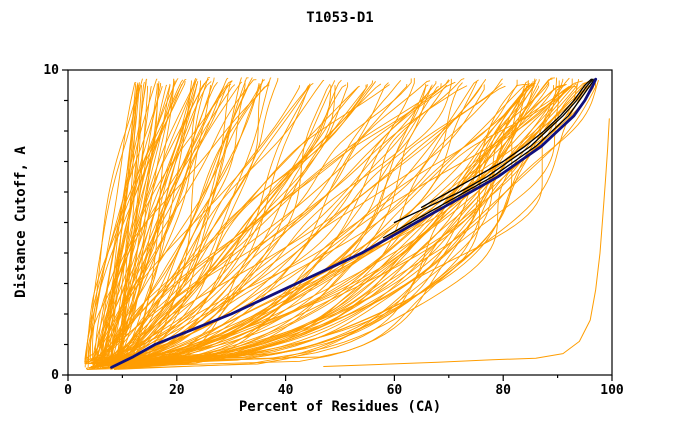  Describe the element at coordinates (177, 390) in the screenshot. I see `x-tick-label: 20` at that location.